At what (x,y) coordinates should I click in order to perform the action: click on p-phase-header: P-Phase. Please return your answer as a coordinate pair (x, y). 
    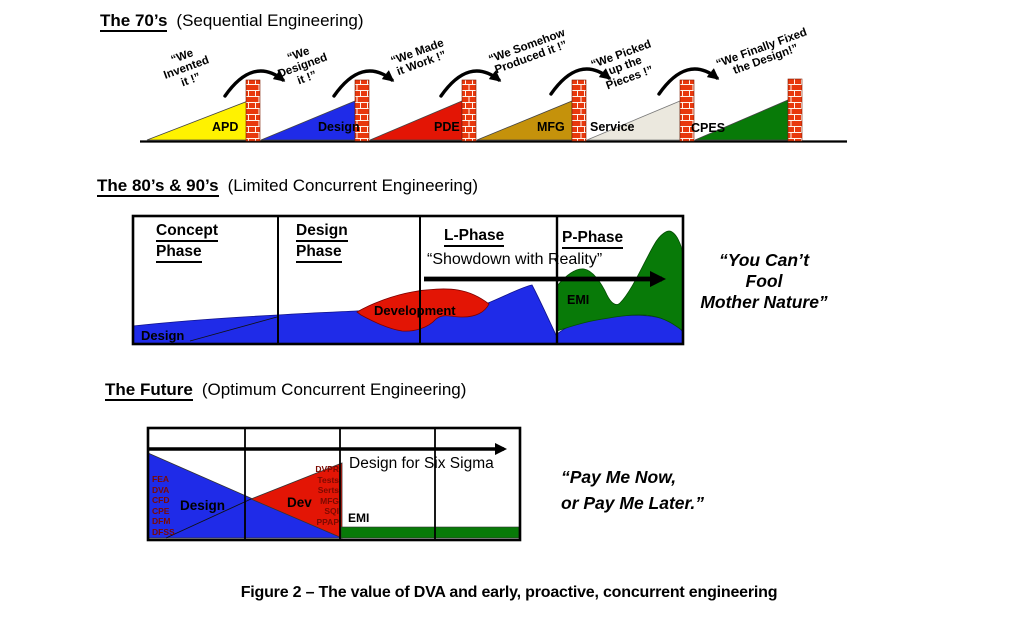
    Looking at the image, I should click on (593, 238).